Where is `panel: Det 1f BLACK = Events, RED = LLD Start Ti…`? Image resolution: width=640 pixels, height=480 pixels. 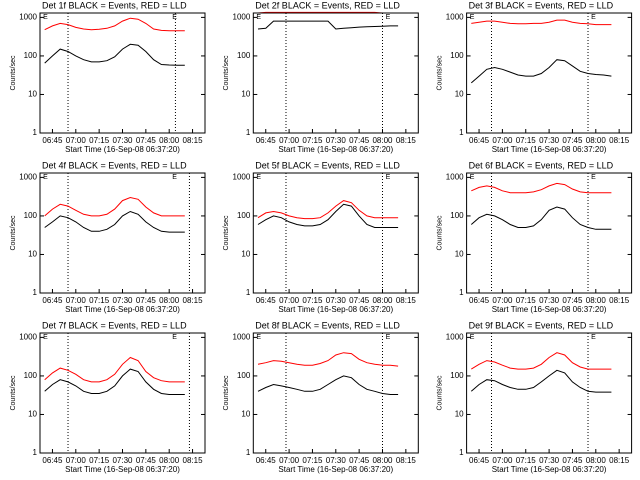 panel: Det 1f BLACK = Events, RED = LLD Start Ti… is located at coordinates (108, 77).